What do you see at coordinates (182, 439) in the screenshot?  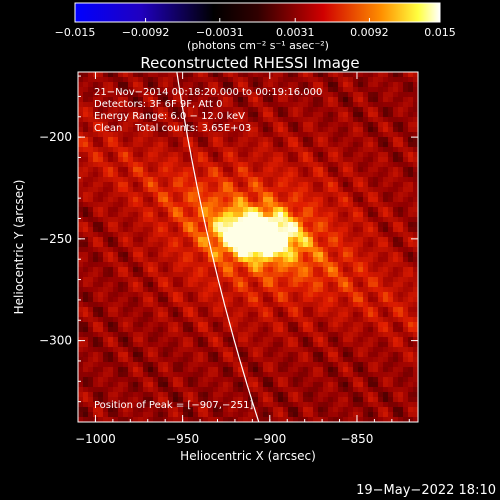 I see `x-tick-label: −950` at bounding box center [182, 439].